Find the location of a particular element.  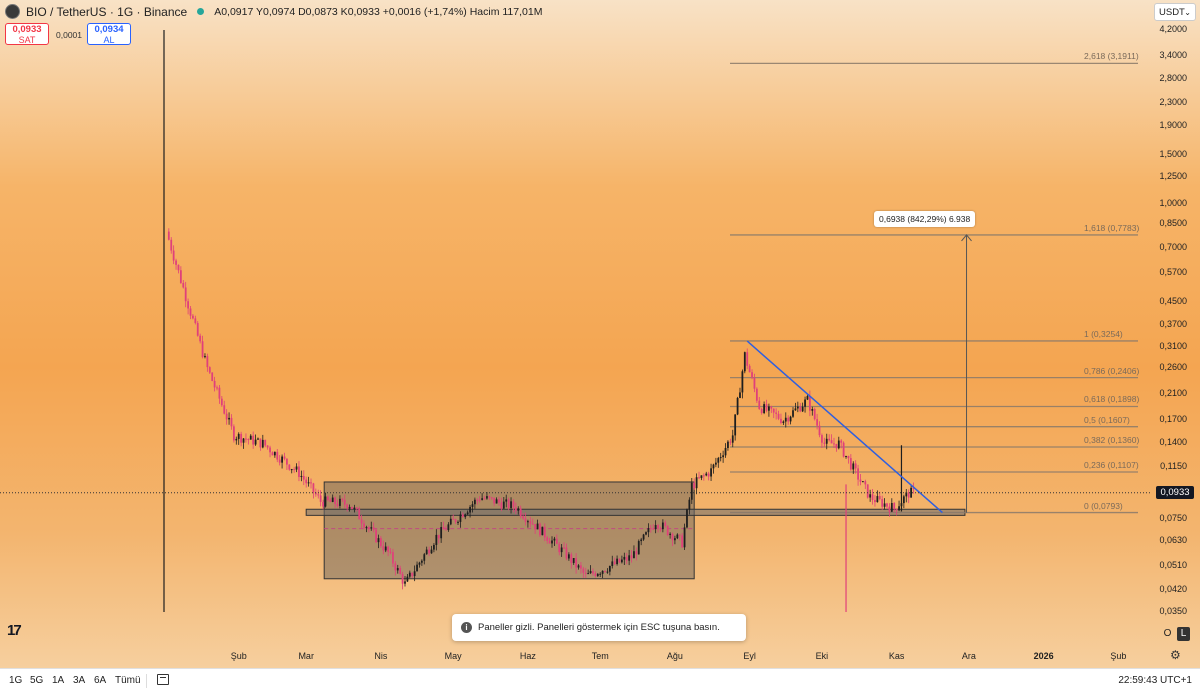

sell-button: 0,0933 SAT is located at coordinates (27, 34).